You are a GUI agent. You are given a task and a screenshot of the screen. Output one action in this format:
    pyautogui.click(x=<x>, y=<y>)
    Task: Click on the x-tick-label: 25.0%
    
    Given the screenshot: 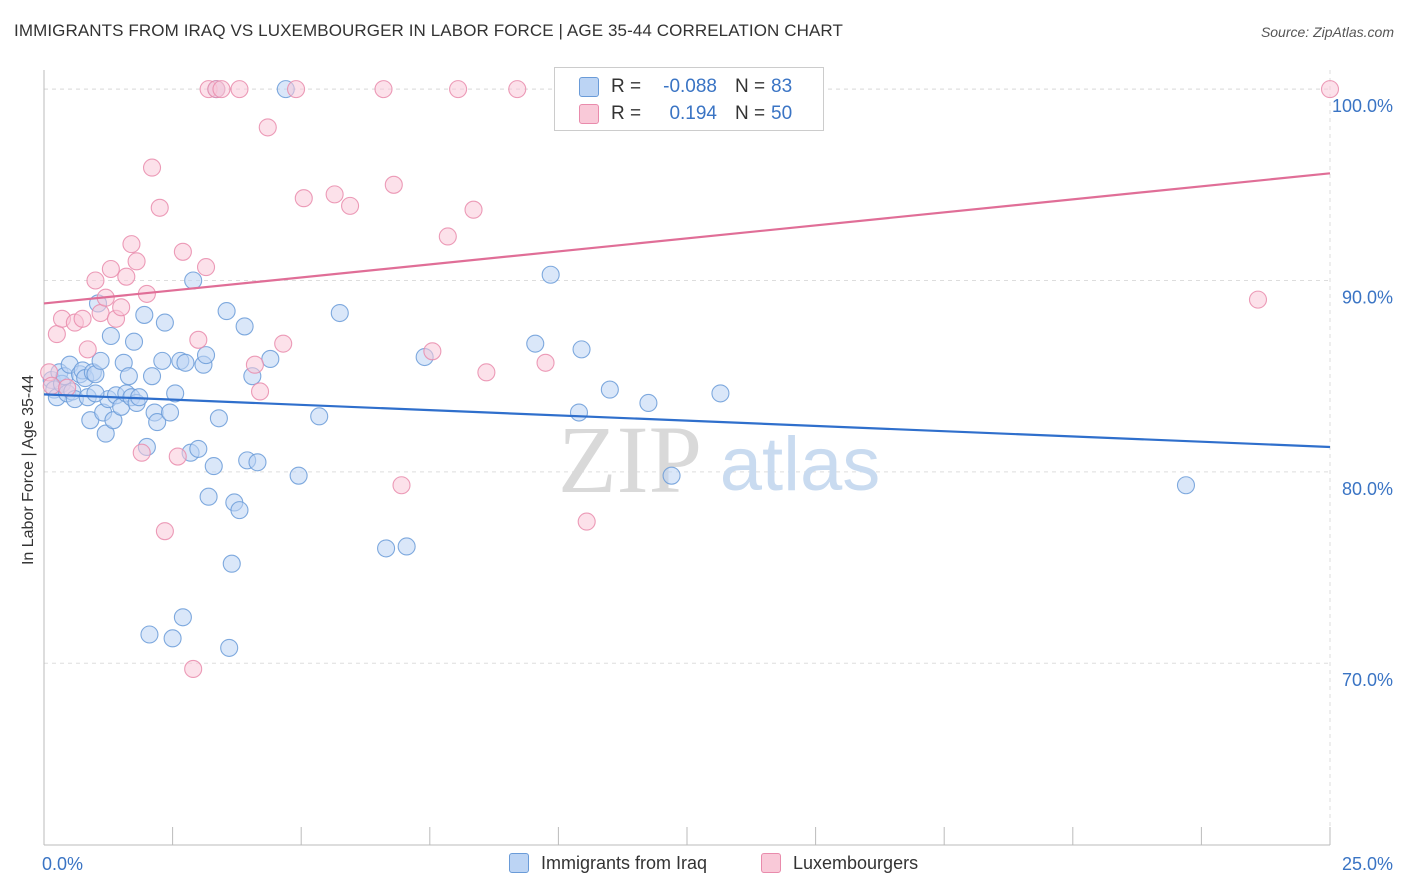 What is the action you would take?
    pyautogui.click(x=1367, y=864)
    